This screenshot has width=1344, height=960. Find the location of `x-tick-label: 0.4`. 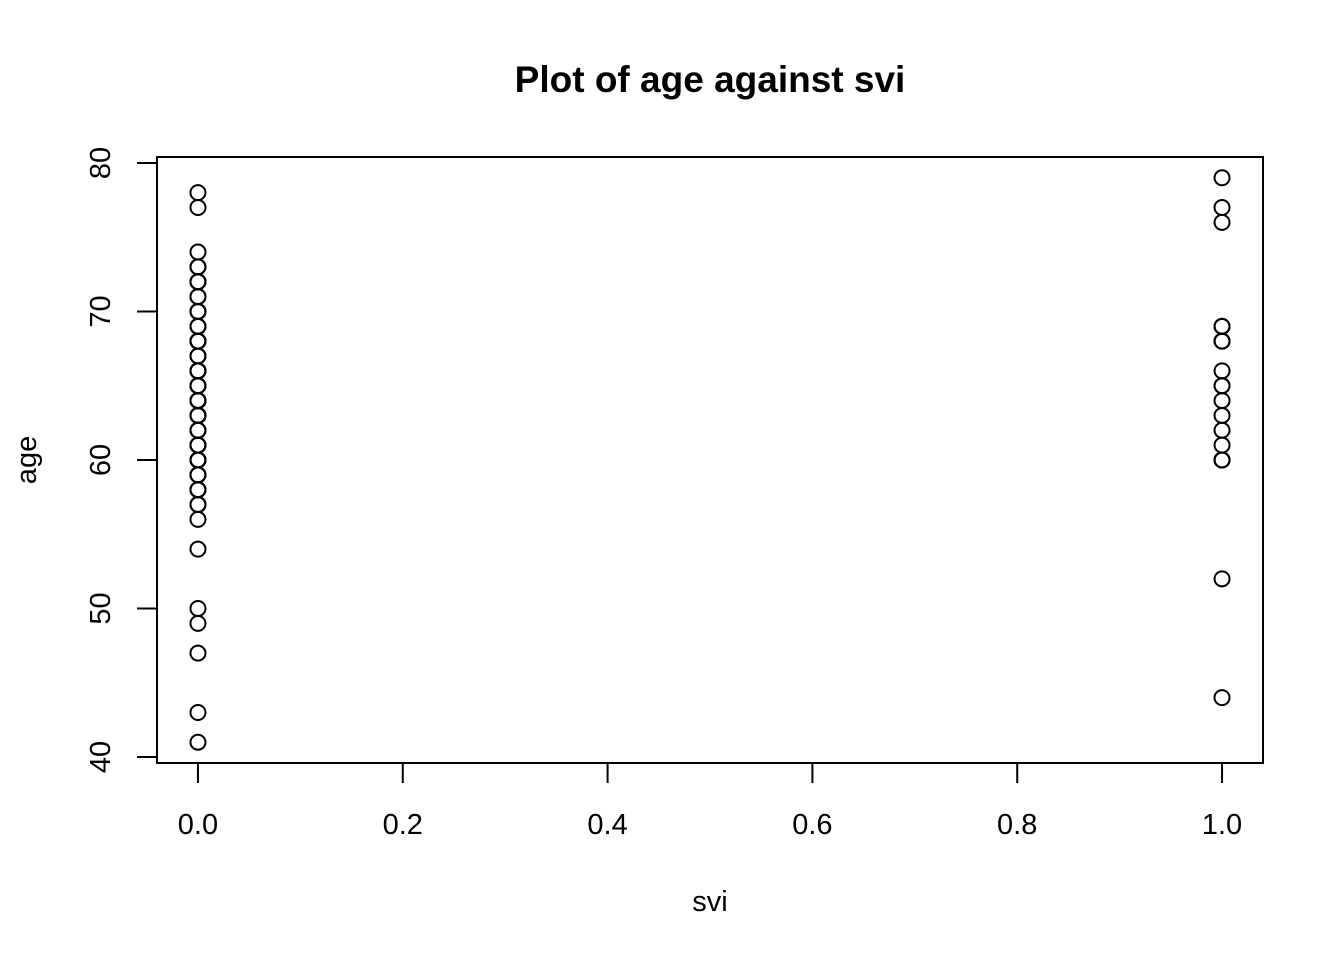

x-tick-label: 0.4 is located at coordinates (607, 825).